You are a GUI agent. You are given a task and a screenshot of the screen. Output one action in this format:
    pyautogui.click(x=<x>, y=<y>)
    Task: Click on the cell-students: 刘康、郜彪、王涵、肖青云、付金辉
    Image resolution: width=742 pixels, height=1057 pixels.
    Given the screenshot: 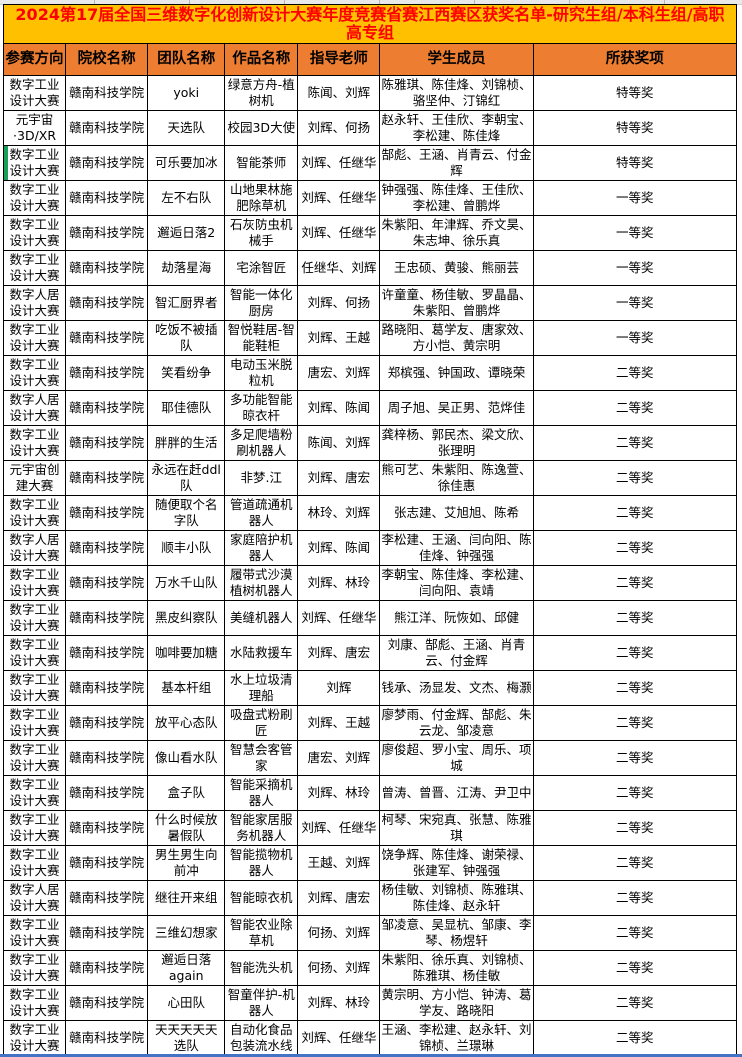 What is the action you would take?
    pyautogui.click(x=456, y=653)
    